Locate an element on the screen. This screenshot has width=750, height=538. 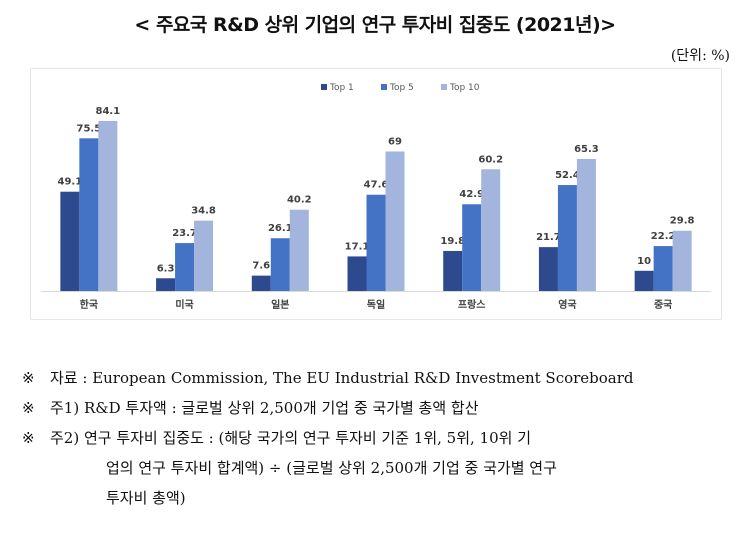
x-tick-label: 영국 is located at coordinates (567, 304).